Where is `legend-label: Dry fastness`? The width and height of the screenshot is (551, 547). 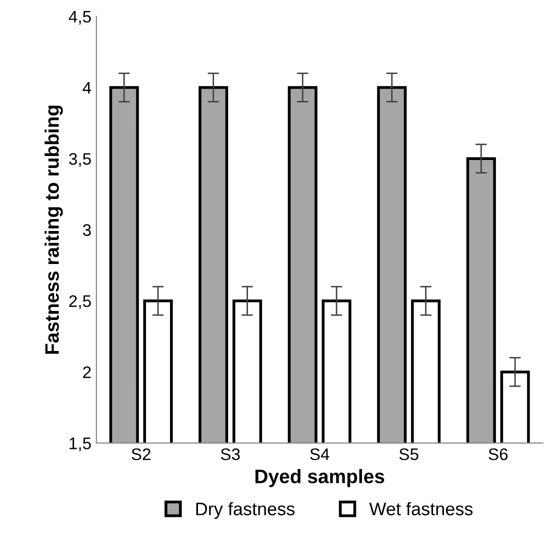 legend-label: Dry fastness is located at coordinates (245, 510).